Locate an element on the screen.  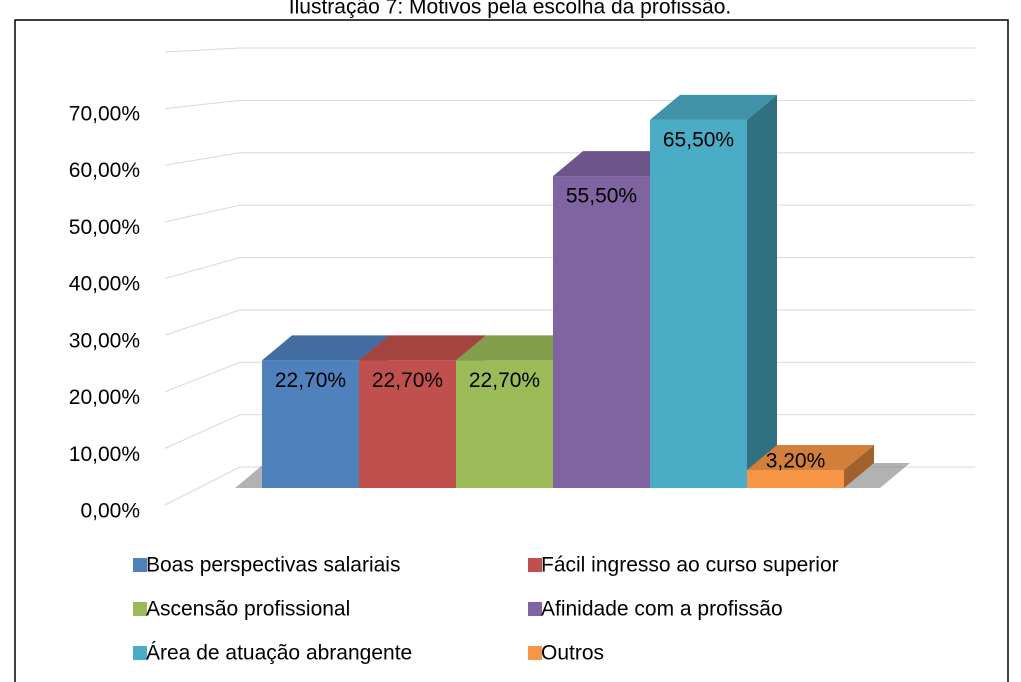
legend-label: Boas perspectivas salariais is located at coordinates (273, 565).